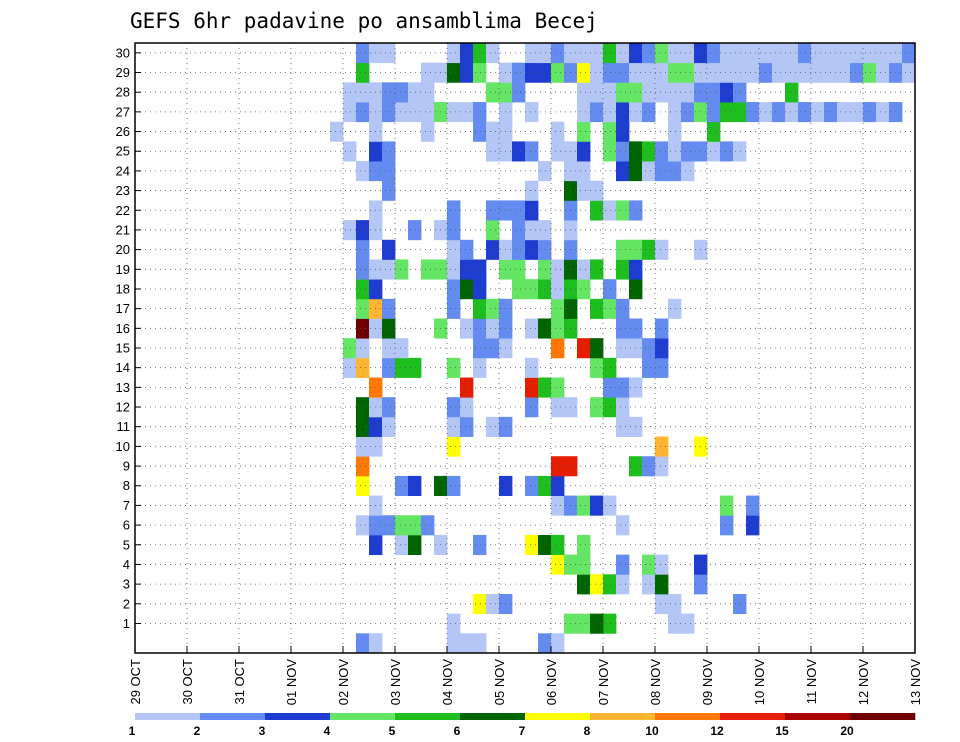 The image size is (960, 742). What do you see at coordinates (123, 229) in the screenshot?
I see `y-tick-label: 21` at bounding box center [123, 229].